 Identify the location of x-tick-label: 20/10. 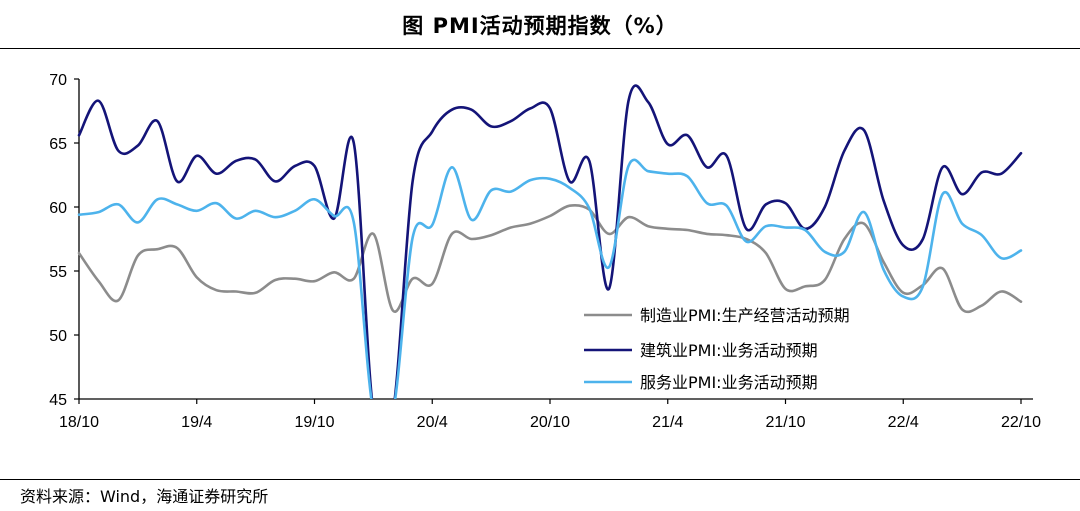
(550, 422).